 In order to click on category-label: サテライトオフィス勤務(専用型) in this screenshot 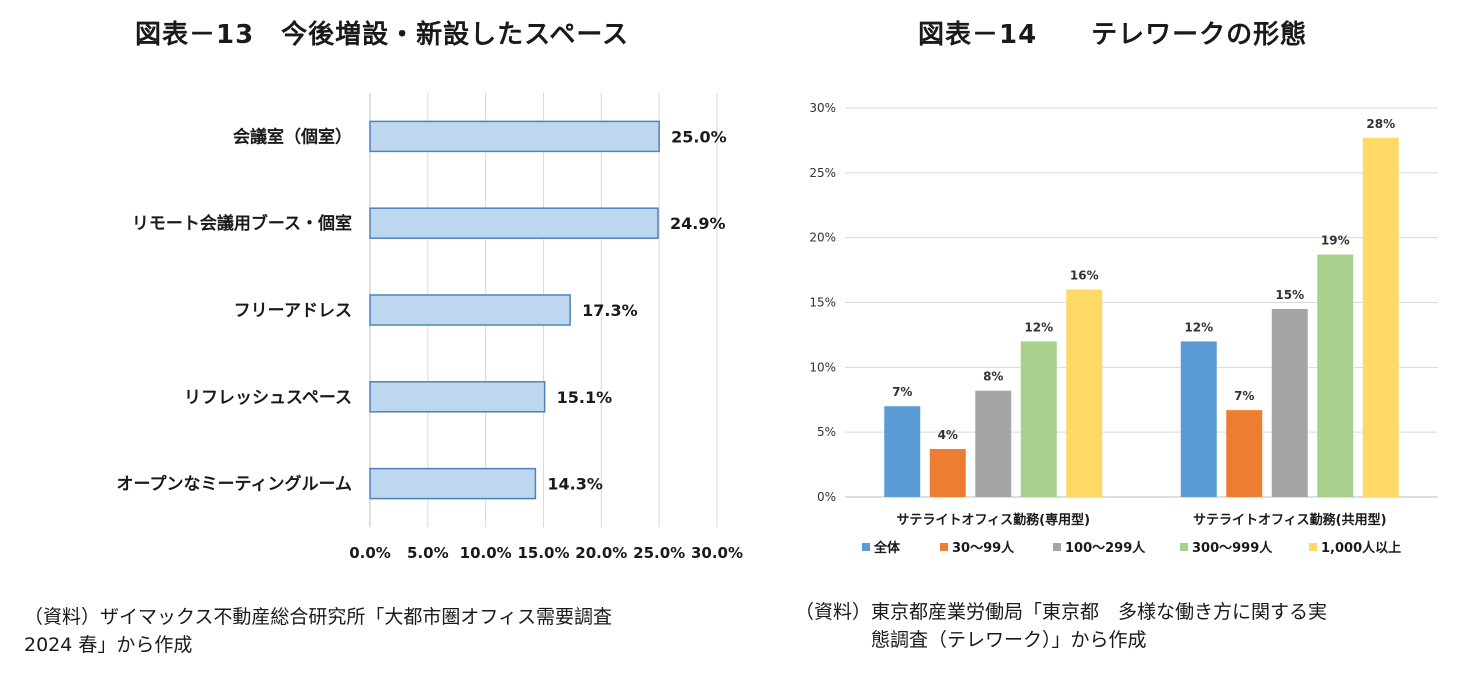, I will do `click(993, 520)`.